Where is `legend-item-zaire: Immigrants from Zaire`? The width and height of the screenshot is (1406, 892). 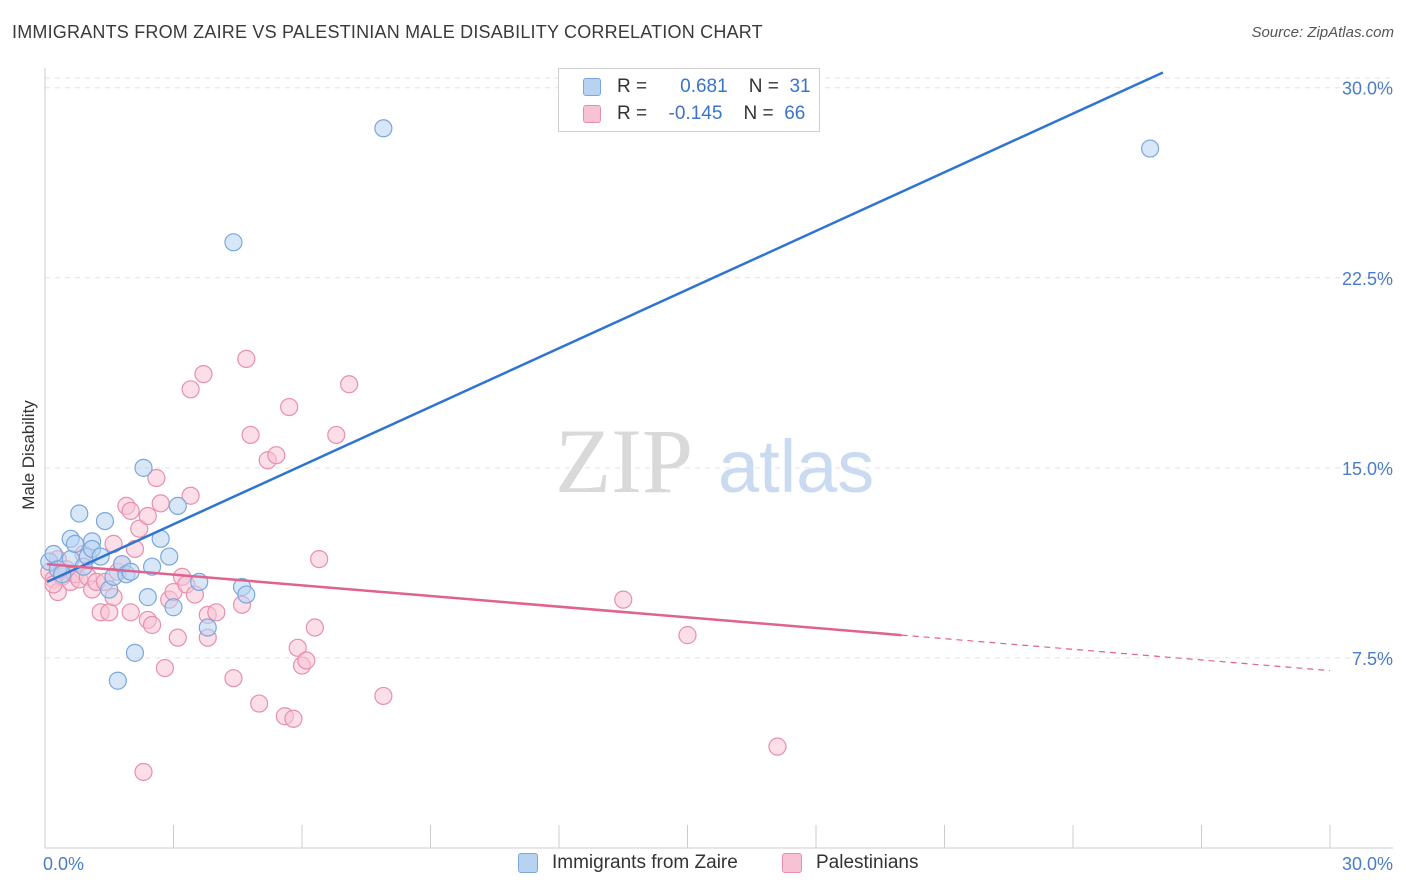 legend-item-zaire: Immigrants from Zaire is located at coordinates (628, 863).